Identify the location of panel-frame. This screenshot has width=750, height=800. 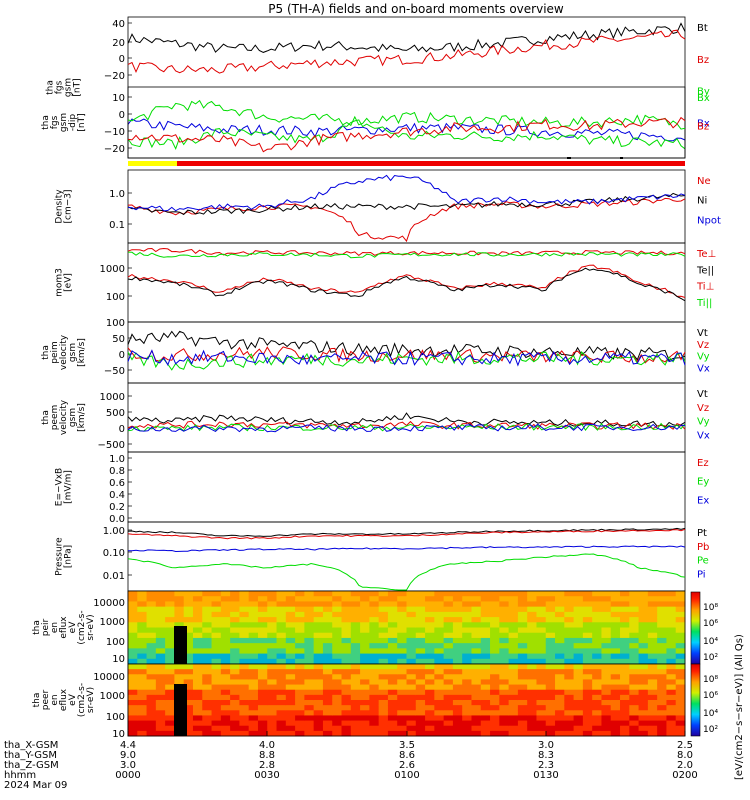
(406, 122).